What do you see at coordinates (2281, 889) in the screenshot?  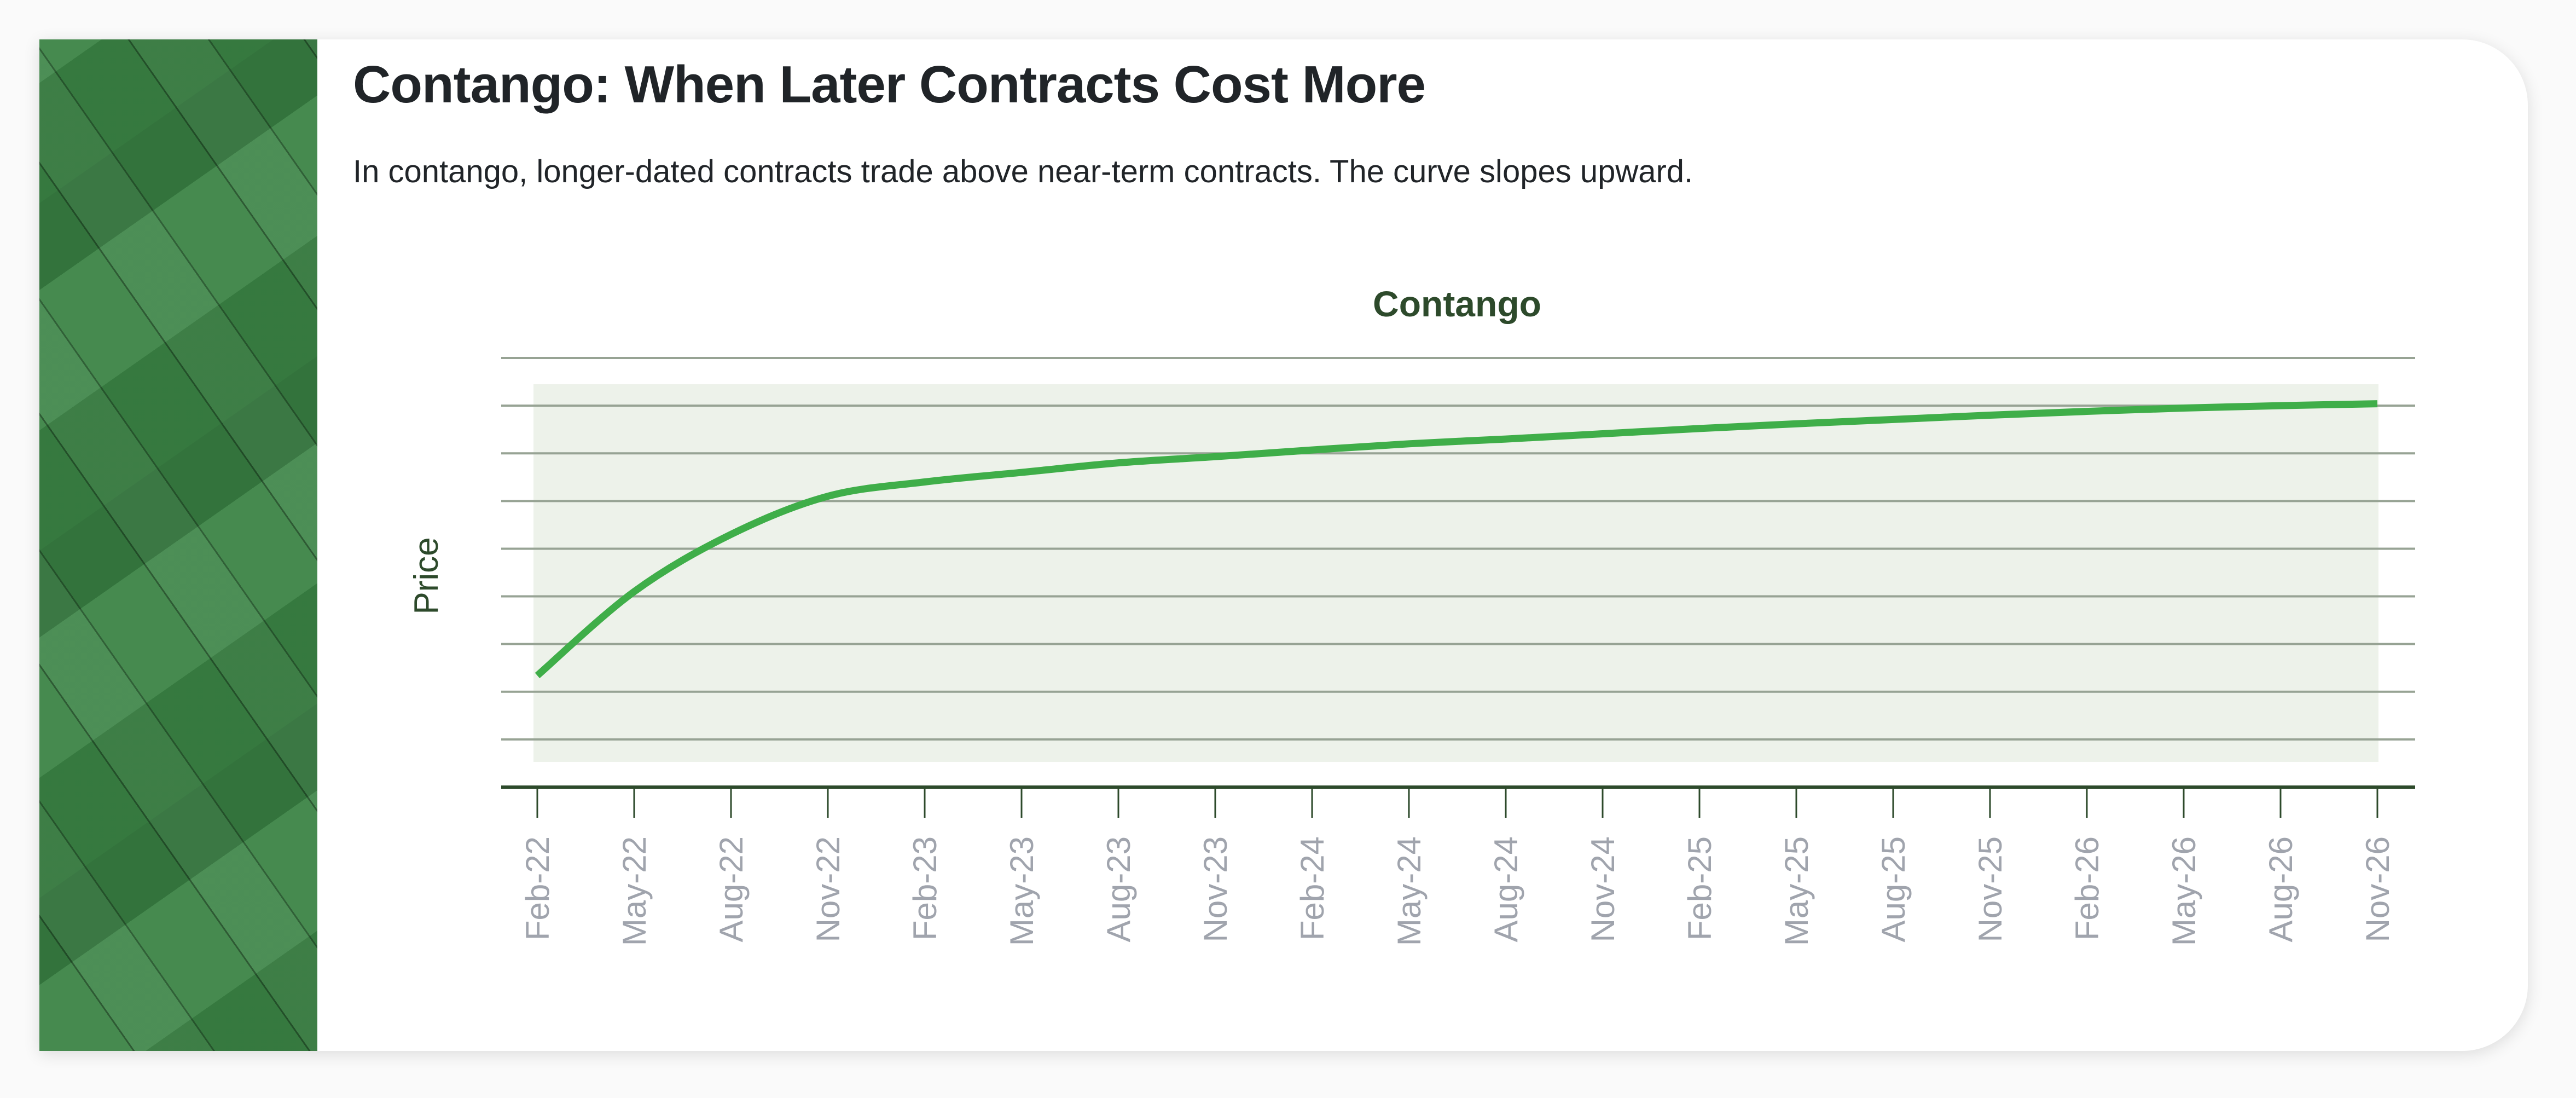 I see `x-tick-label: Aug-26` at bounding box center [2281, 889].